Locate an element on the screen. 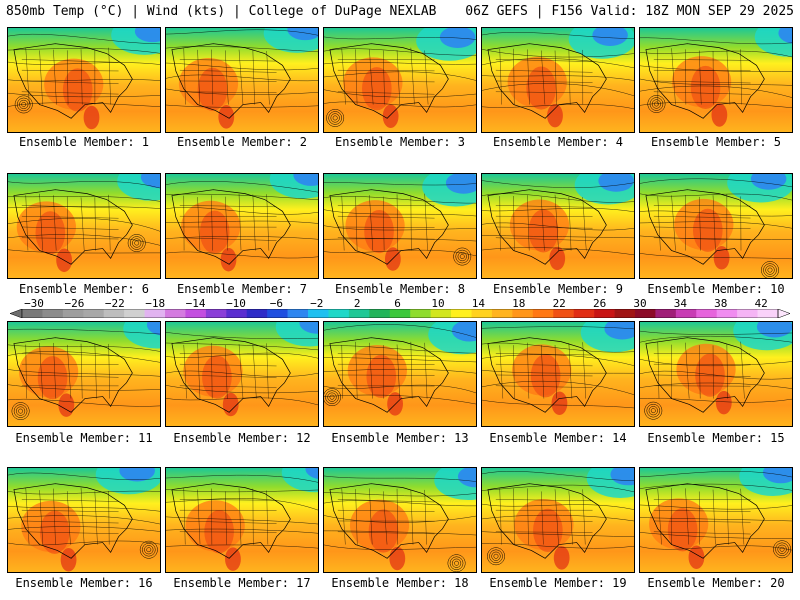  ensemble-member-label: Ensemble Member: 11 is located at coordinates (84, 438).